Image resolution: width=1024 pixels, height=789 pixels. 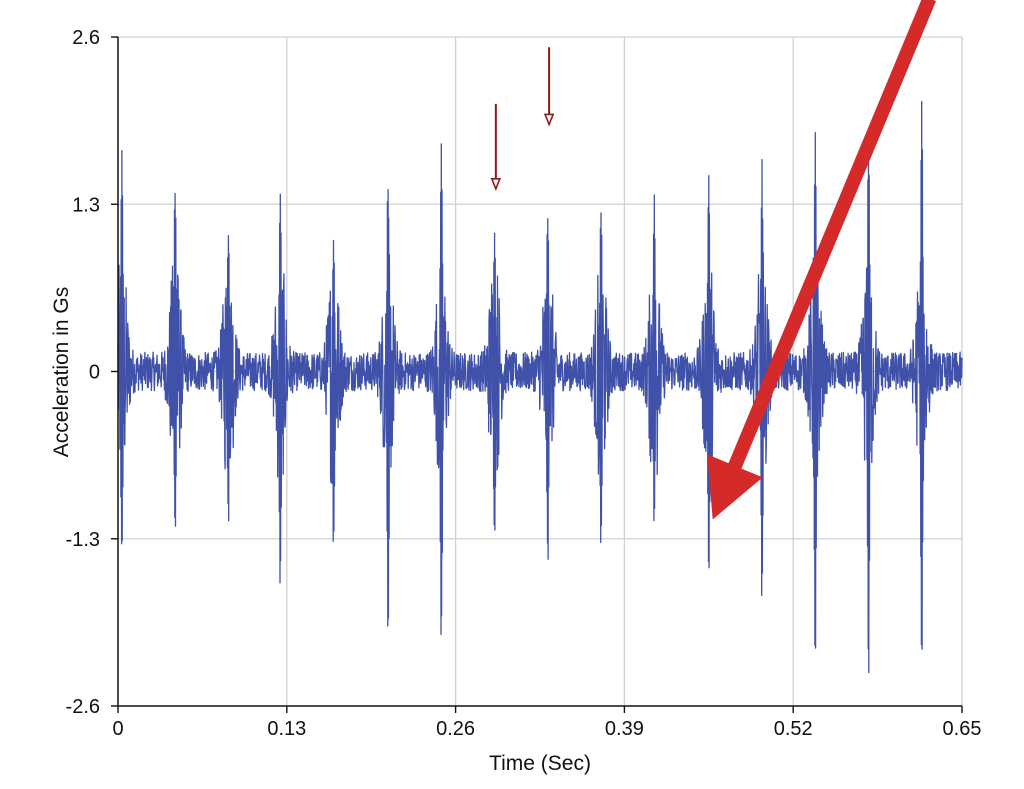 I want to click on y-tick-label: 1.3, so click(x=86, y=205).